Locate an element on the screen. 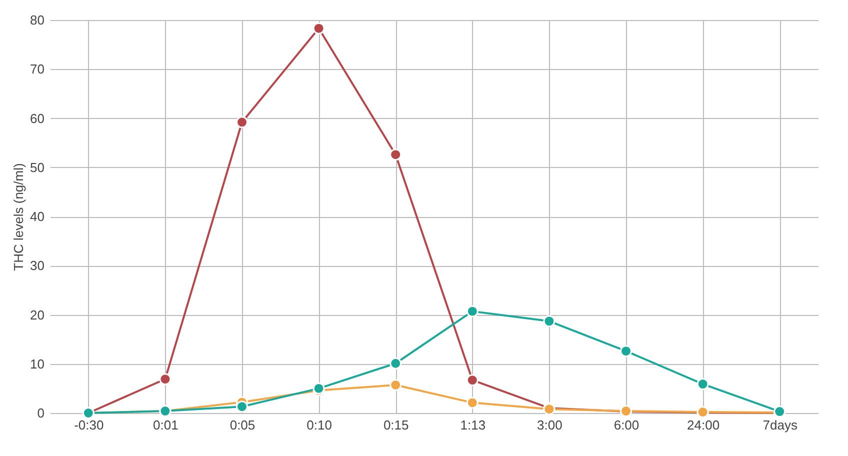  y-tick-label: 40 is located at coordinates (37, 216).